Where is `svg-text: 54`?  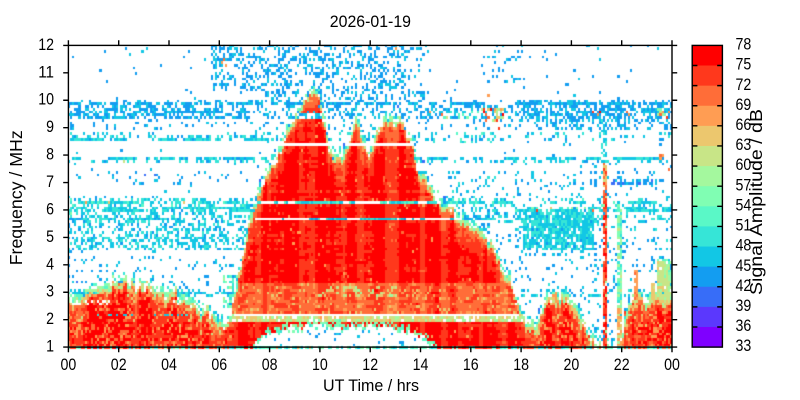 svg-text: 54 is located at coordinates (744, 205).